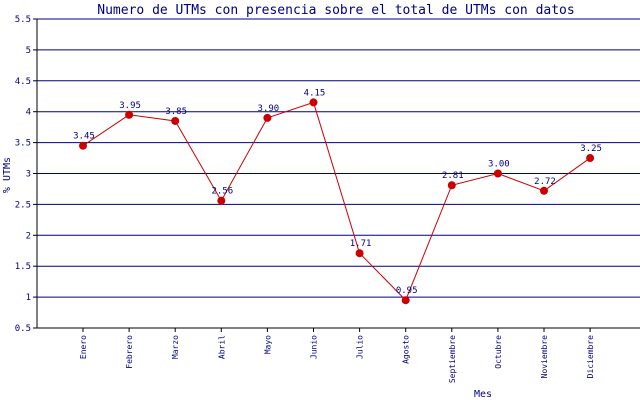 The height and width of the screenshot is (400, 640). Describe the element at coordinates (175, 347) in the screenshot. I see `x-tick-label: Marzo` at that location.